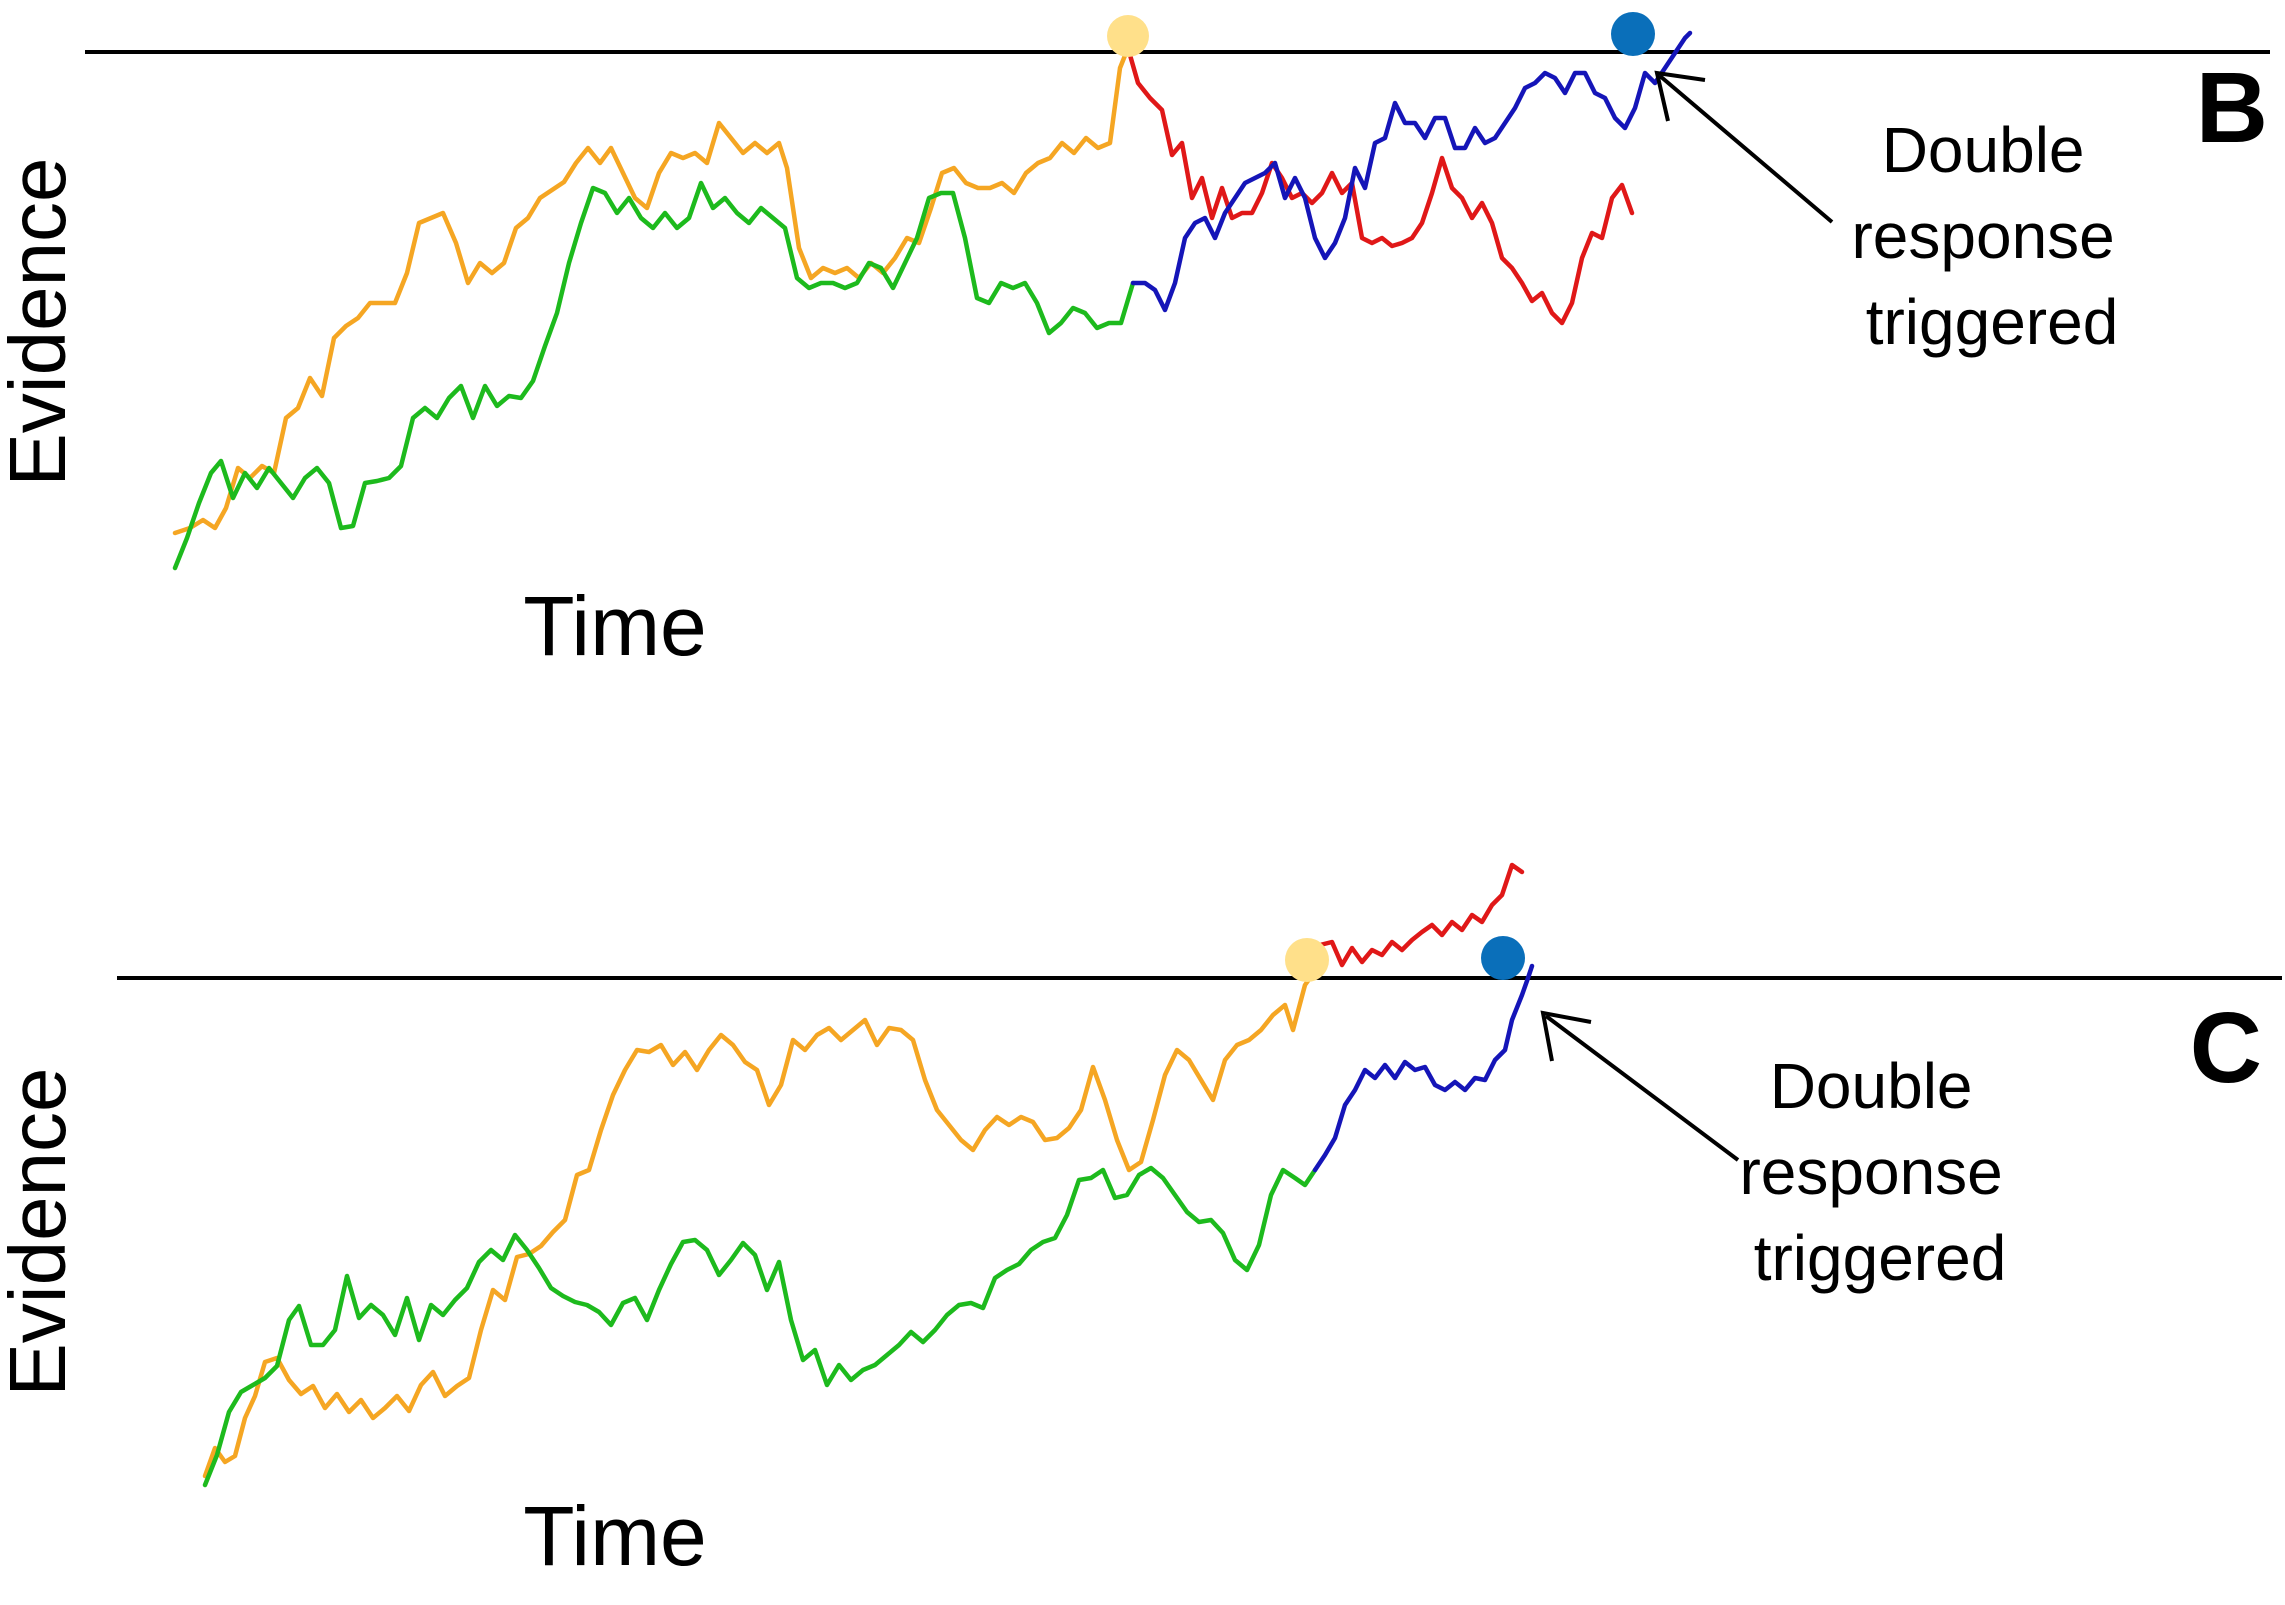 The image size is (2285, 1605). I want to click on orange-trace, so click(651, 290).